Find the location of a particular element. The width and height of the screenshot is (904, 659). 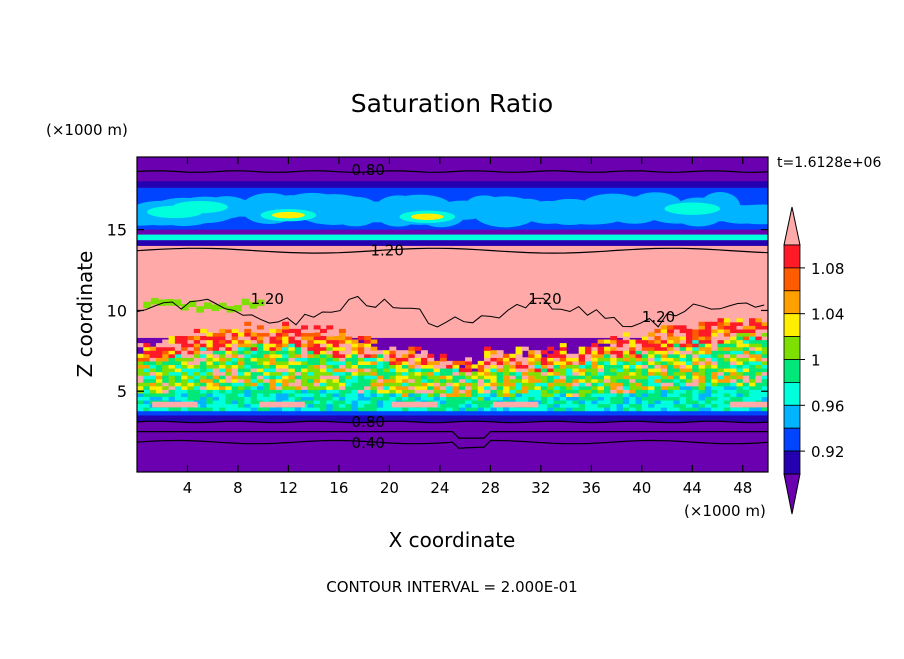

x-tick-label: 44 is located at coordinates (692, 488).